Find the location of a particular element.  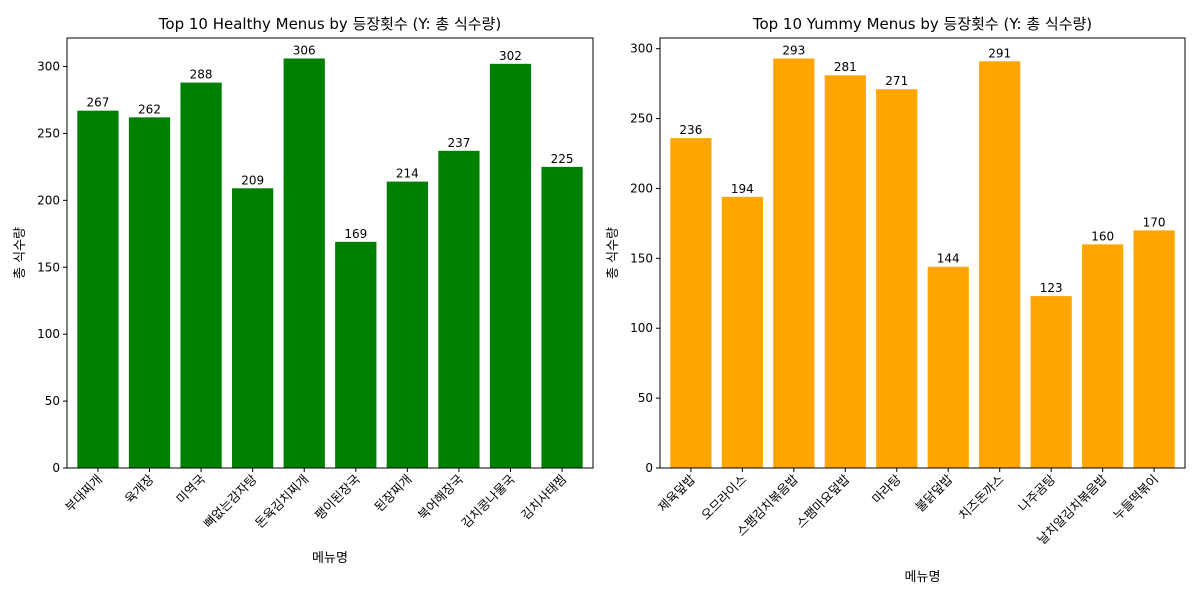

chart-title: Top 10 Healthy Menus by 등장횟수 (Y: 총 식수량) is located at coordinates (329, 24).